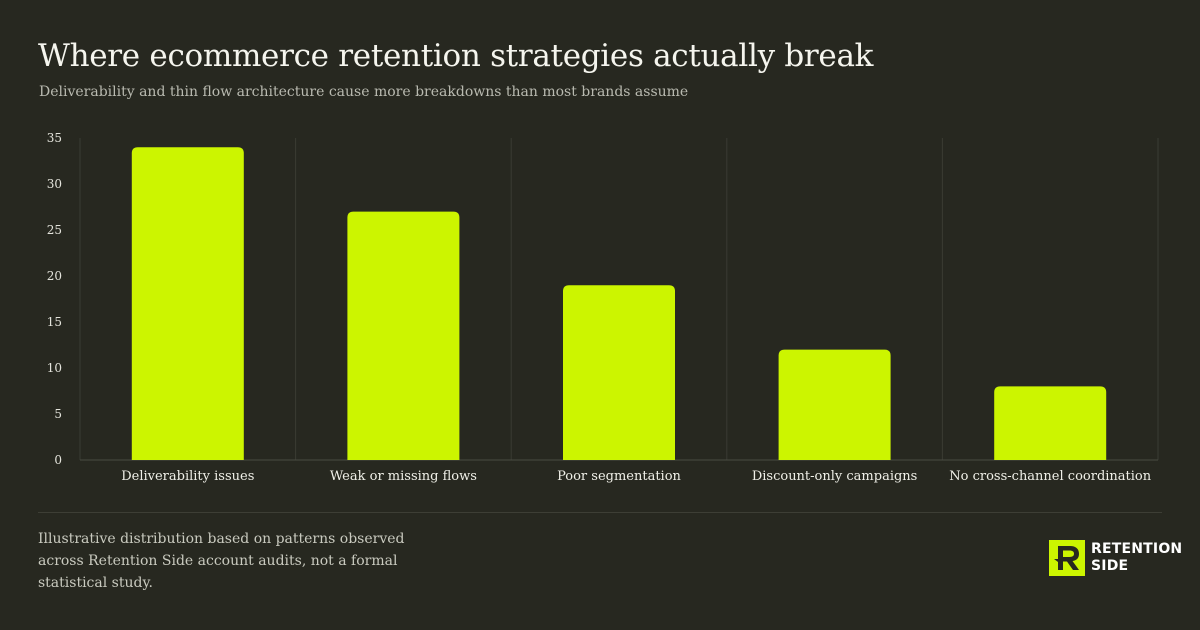 Image resolution: width=1200 pixels, height=630 pixels. What do you see at coordinates (58, 460) in the screenshot?
I see `y-tick-label: 0` at bounding box center [58, 460].